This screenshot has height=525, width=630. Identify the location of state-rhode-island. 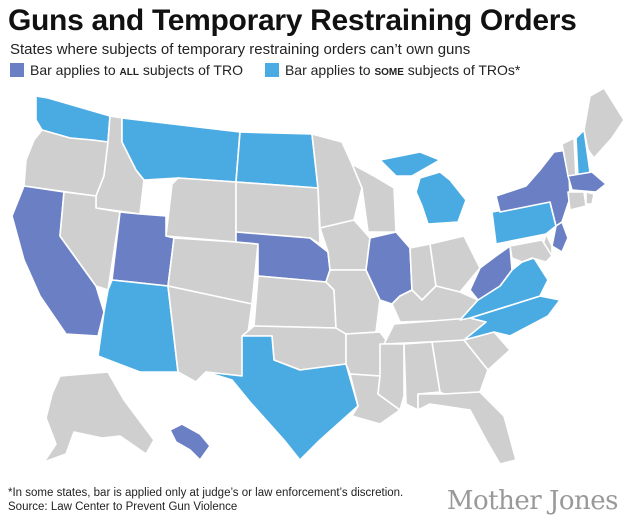
(590, 198).